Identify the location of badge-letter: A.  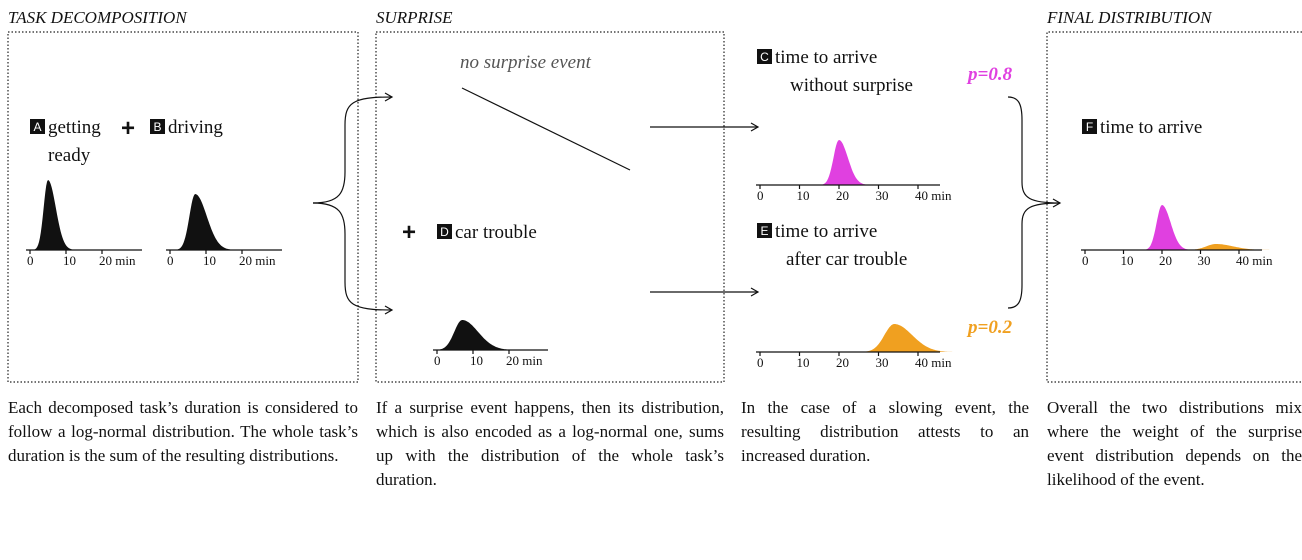
(37, 127).